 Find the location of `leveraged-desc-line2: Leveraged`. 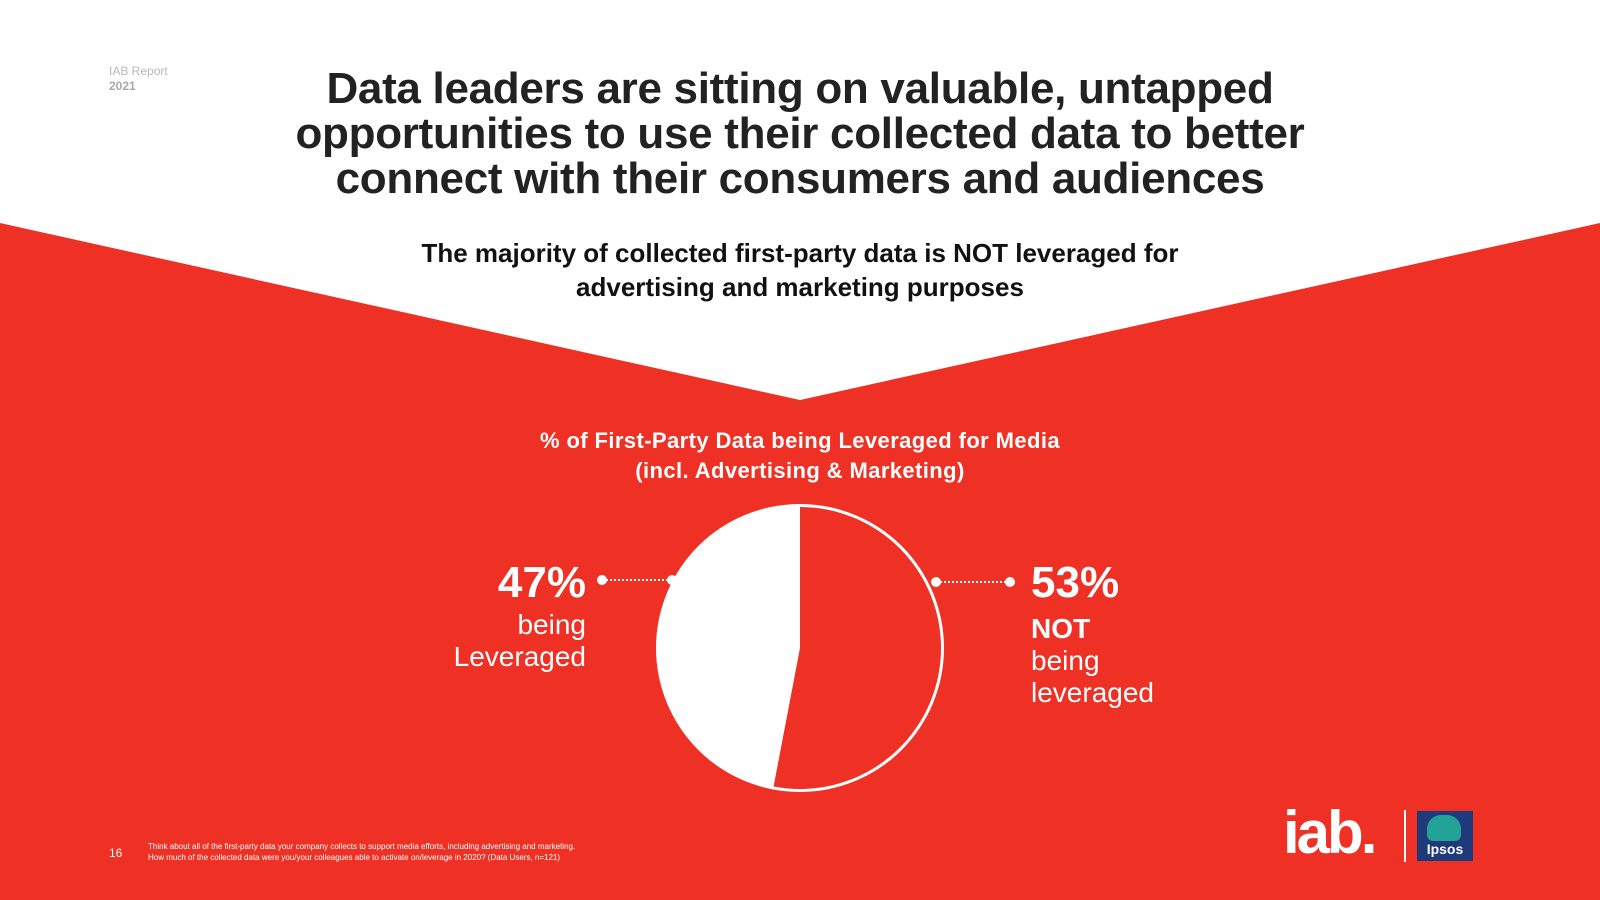

leveraged-desc-line2: Leveraged is located at coordinates (519, 656).